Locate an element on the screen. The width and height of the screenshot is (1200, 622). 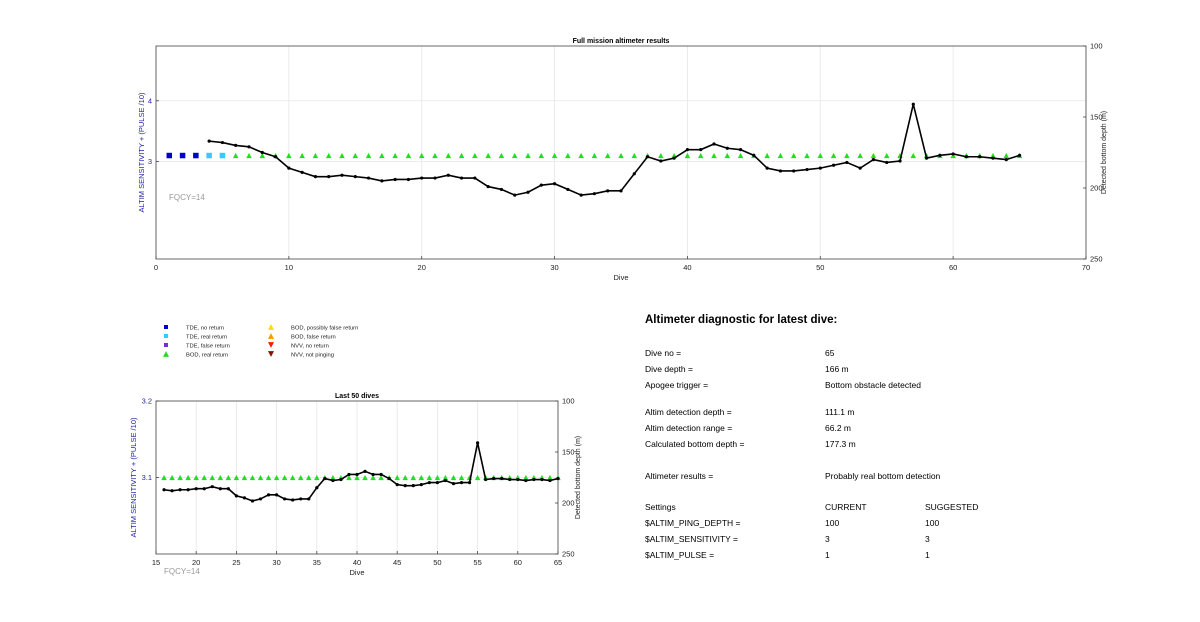
diagnostic-label: Dive no = is located at coordinates (663, 353).